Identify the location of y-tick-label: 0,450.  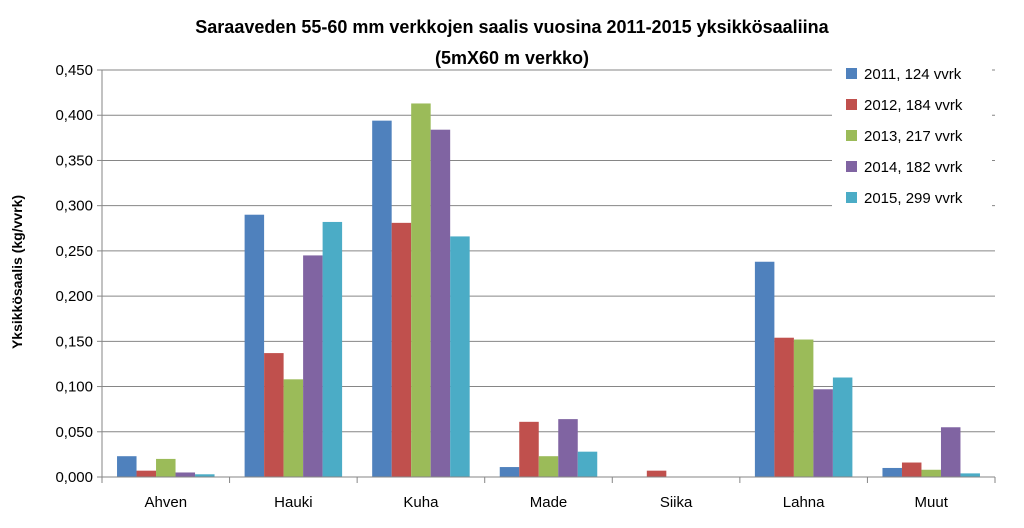
(74, 70).